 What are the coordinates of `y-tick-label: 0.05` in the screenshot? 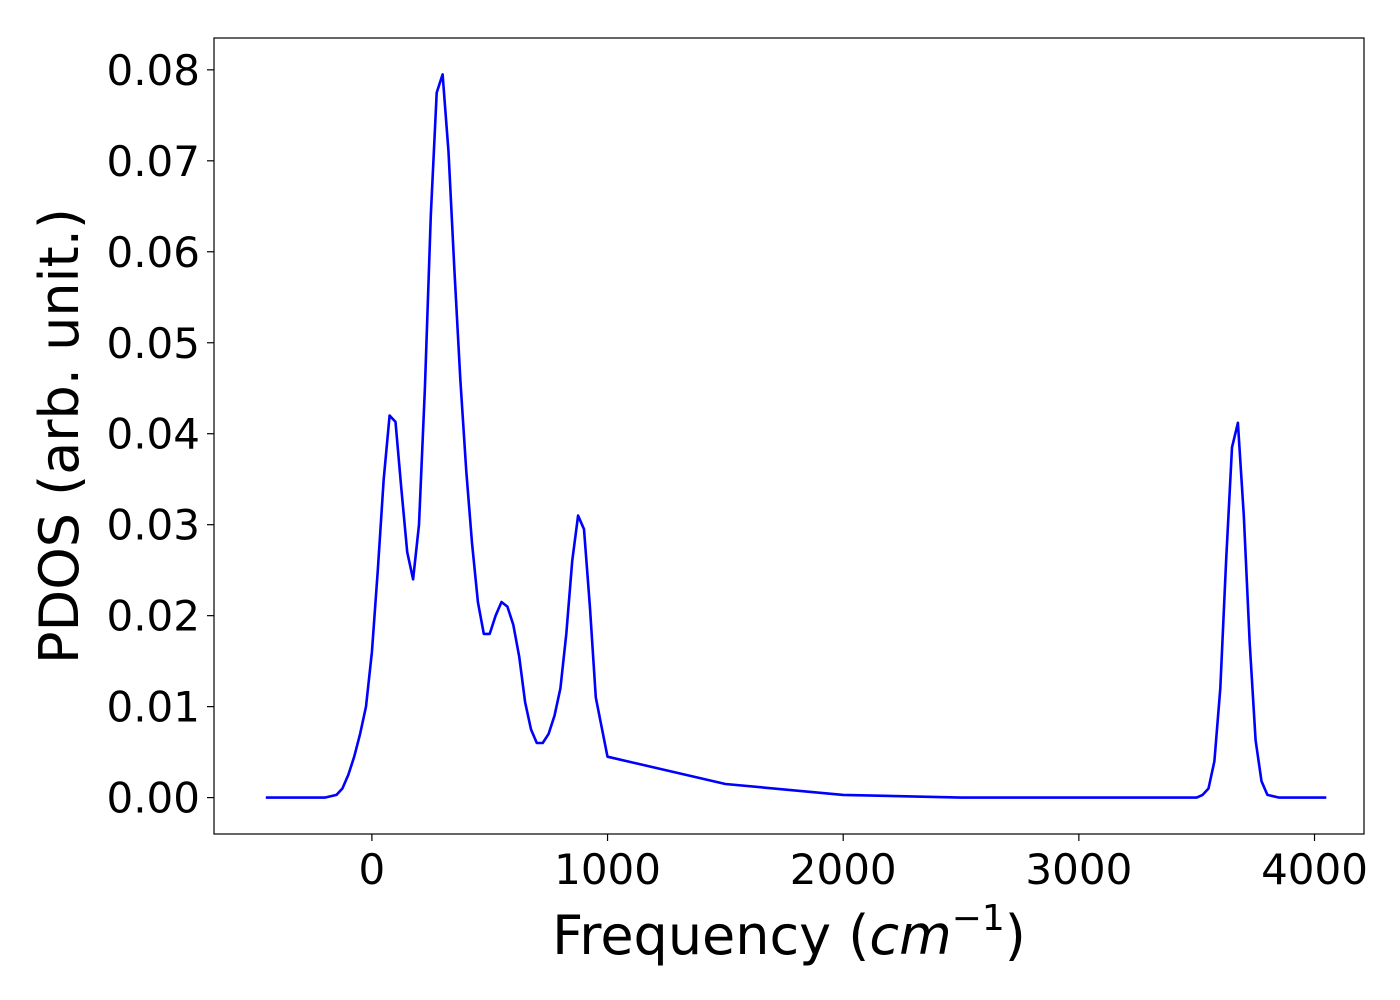 It's located at (153, 343).